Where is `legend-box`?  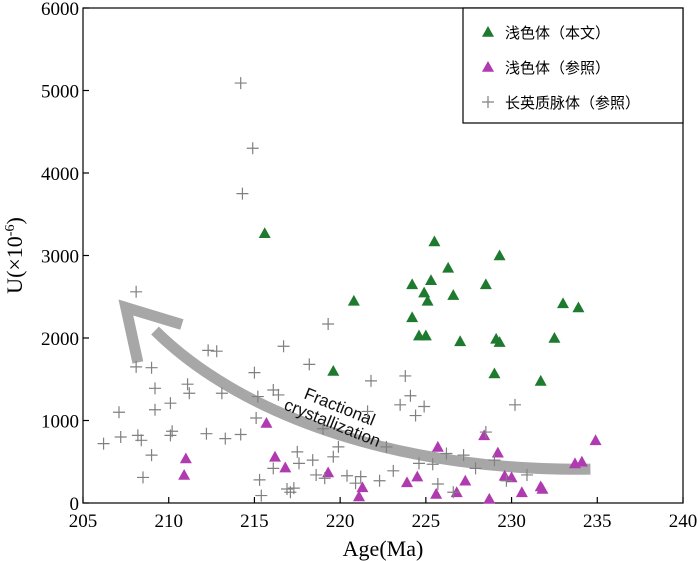 legend-box is located at coordinates (573, 65).